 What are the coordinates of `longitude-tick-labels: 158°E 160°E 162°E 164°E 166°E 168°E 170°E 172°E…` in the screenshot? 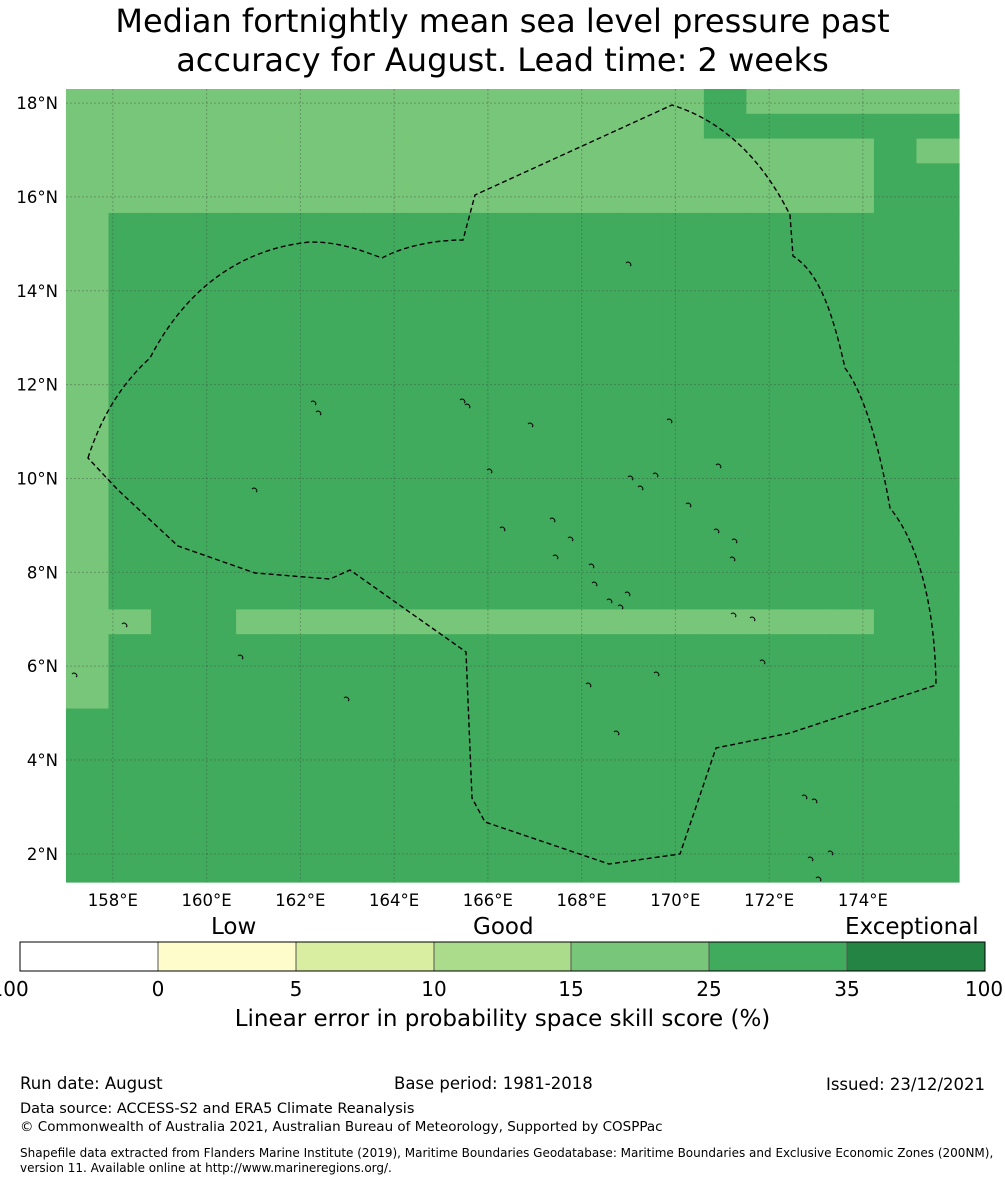 It's located at (488, 900).